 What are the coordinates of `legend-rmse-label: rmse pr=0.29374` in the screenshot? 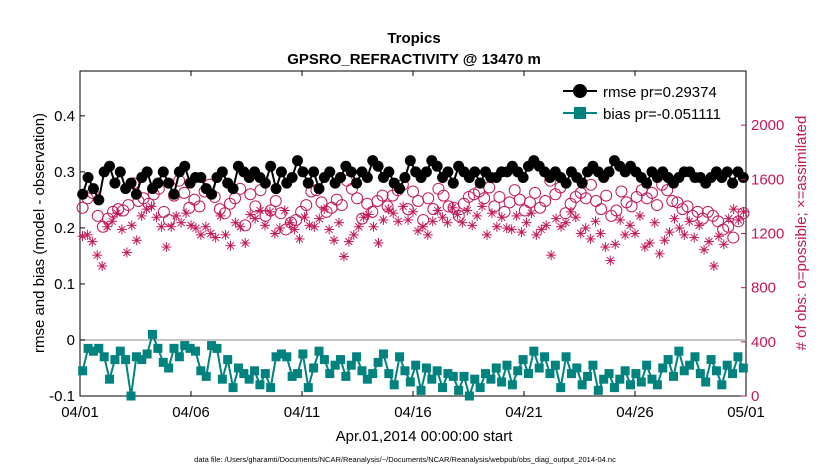 It's located at (660, 92).